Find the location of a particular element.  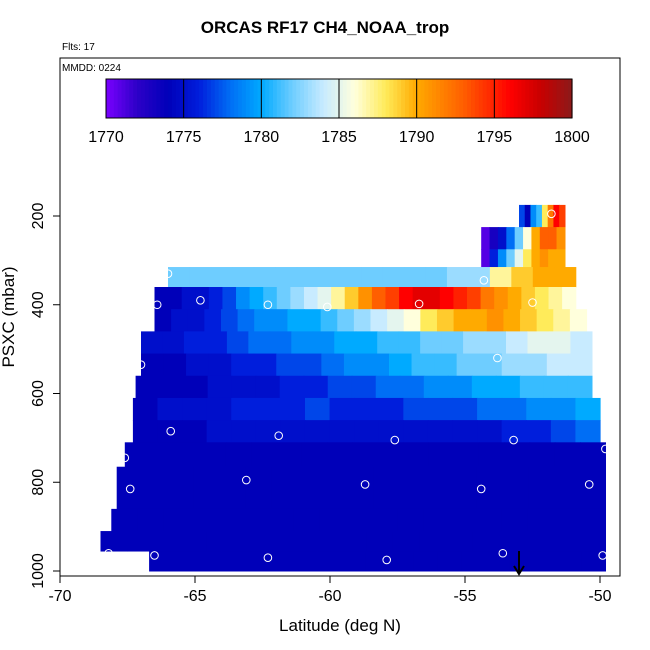

colorbar-tick-label: 1775 is located at coordinates (184, 137).